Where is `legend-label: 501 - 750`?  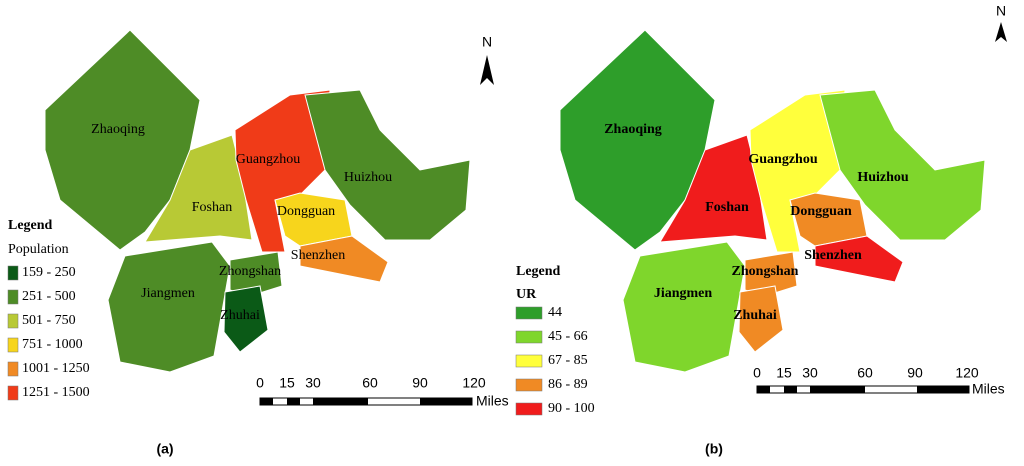
legend-label: 501 - 750 is located at coordinates (49, 320).